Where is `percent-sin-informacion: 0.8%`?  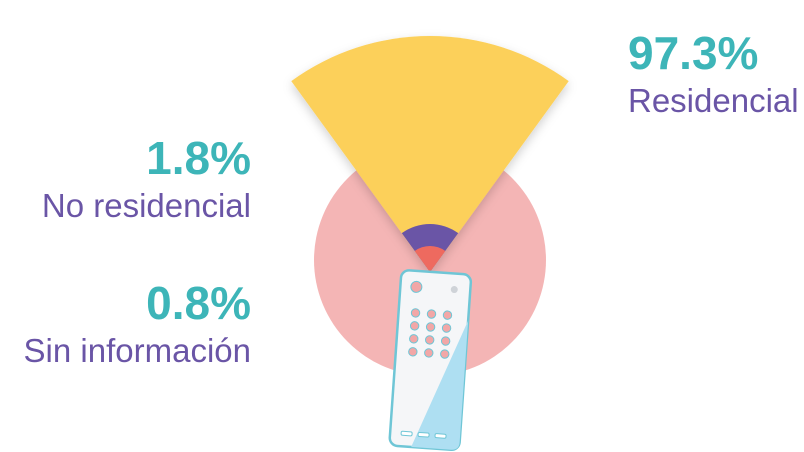
percent-sin-informacion: 0.8% is located at coordinates (198, 303).